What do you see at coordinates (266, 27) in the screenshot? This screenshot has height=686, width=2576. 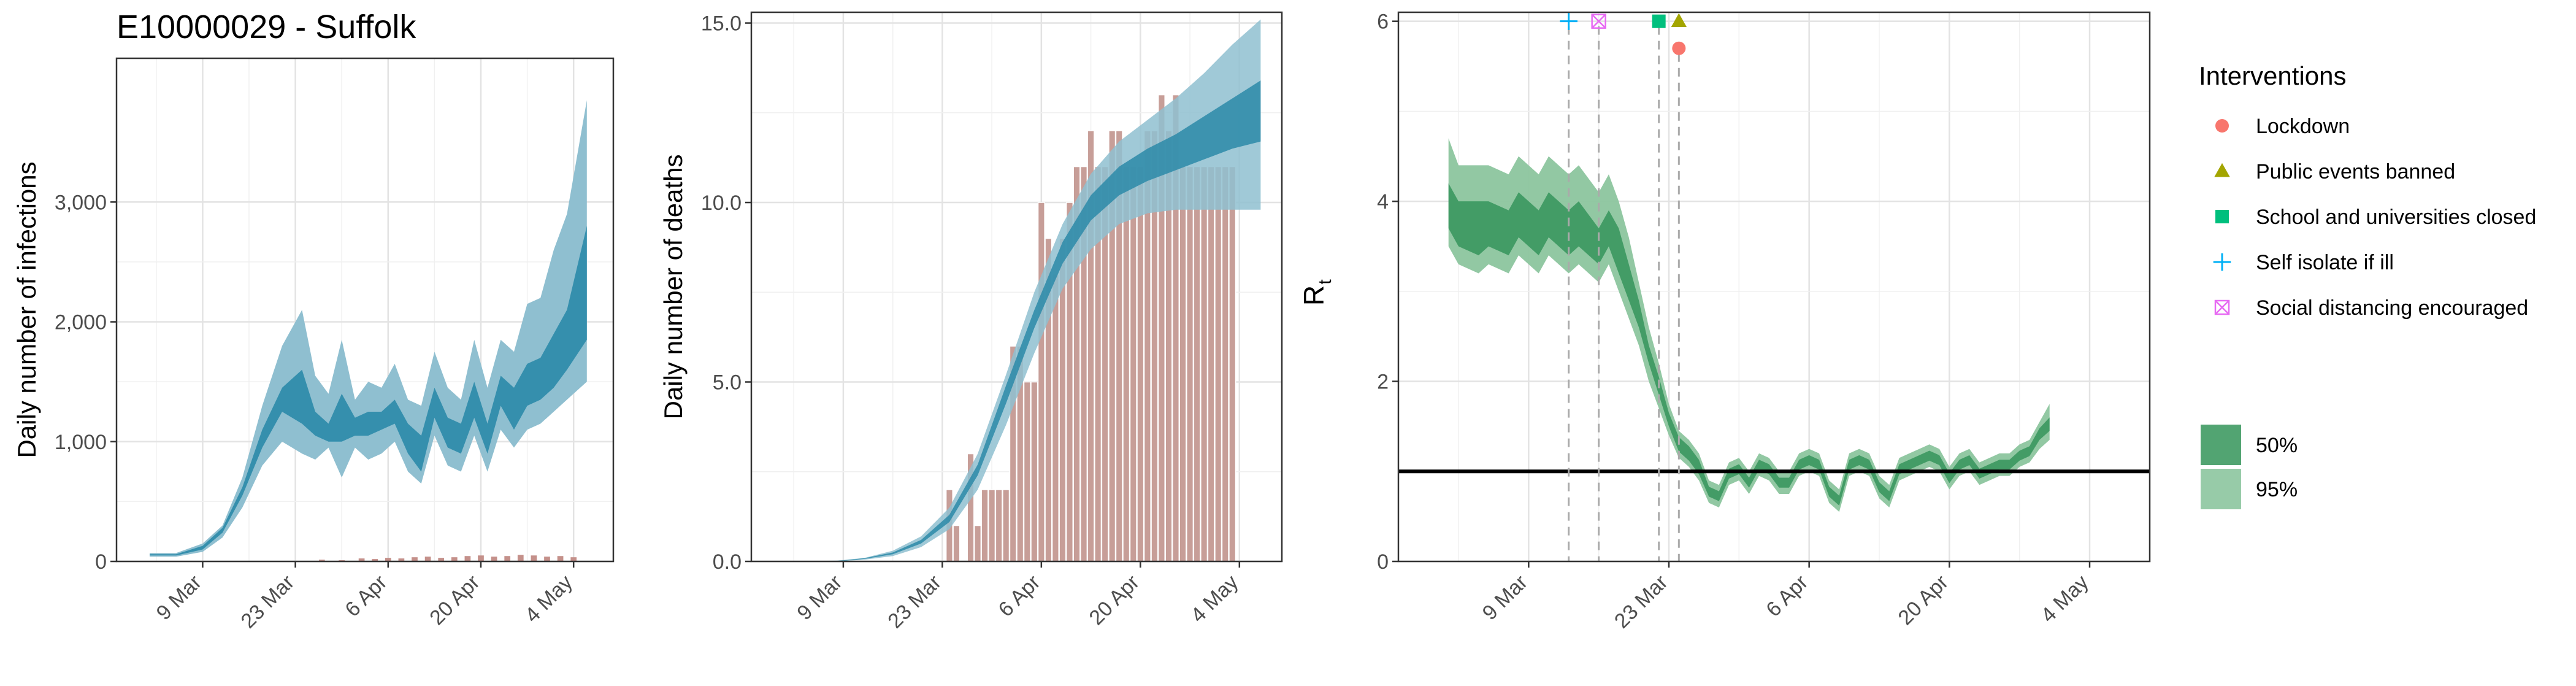 I see `chart-title: E10000029 - Suffolk` at bounding box center [266, 27].